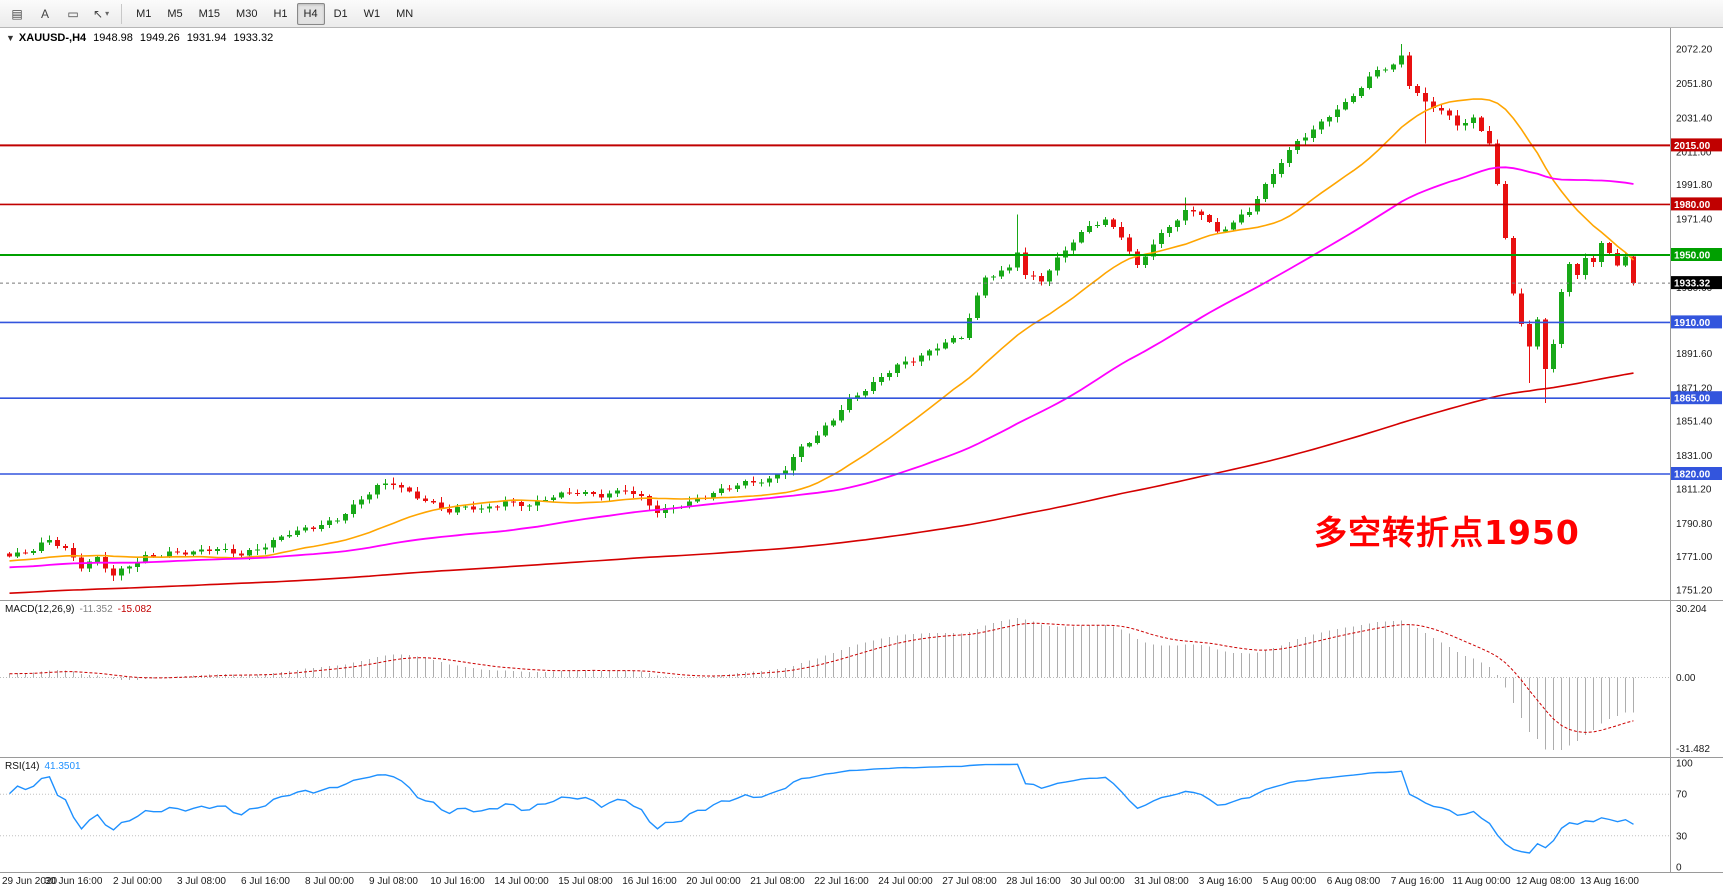 Image resolution: width=1723 pixels, height=892 pixels. Describe the element at coordinates (713, 881) in the screenshot. I see `time-axis-label: 20 Jul 00:00` at that location.